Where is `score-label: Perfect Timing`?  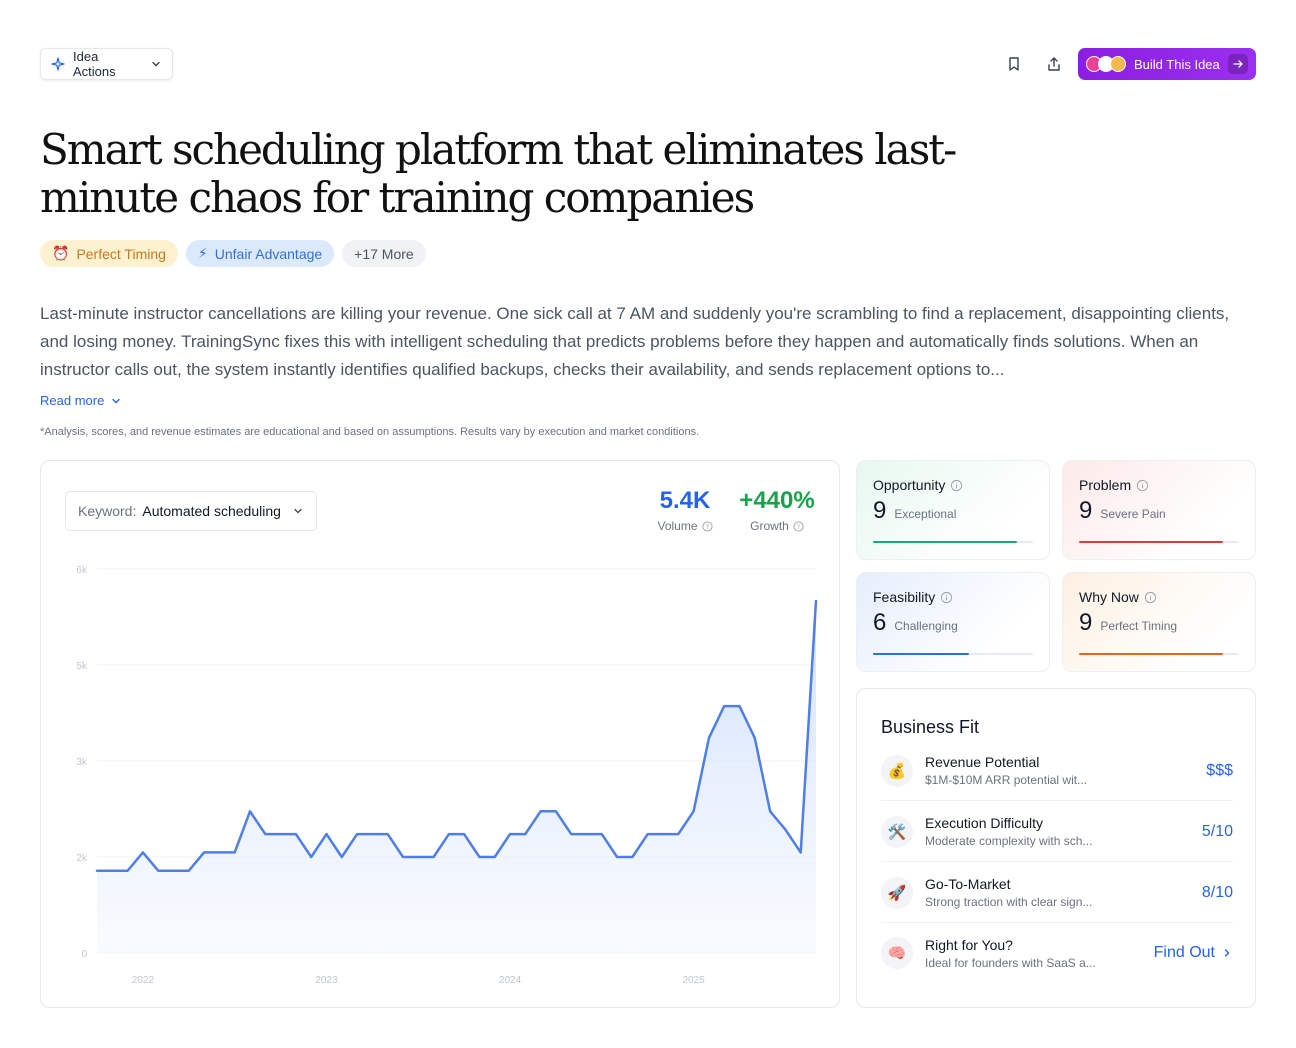 score-label: Perfect Timing is located at coordinates (1139, 626).